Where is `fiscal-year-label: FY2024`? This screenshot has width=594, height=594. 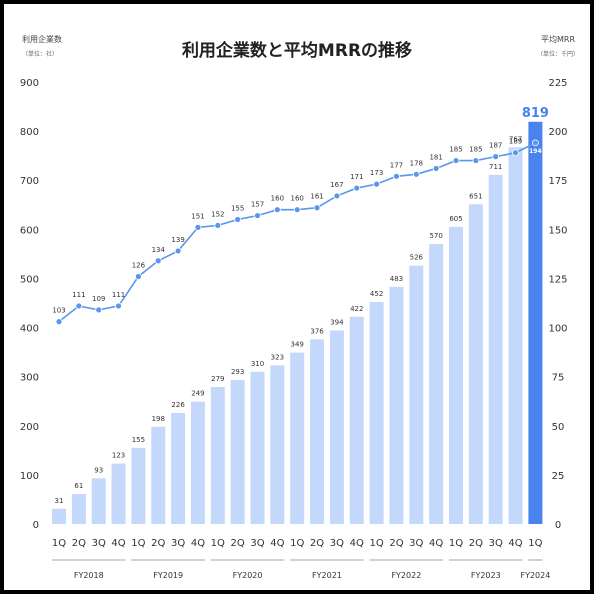 fiscal-year-label: FY2024 is located at coordinates (535, 575).